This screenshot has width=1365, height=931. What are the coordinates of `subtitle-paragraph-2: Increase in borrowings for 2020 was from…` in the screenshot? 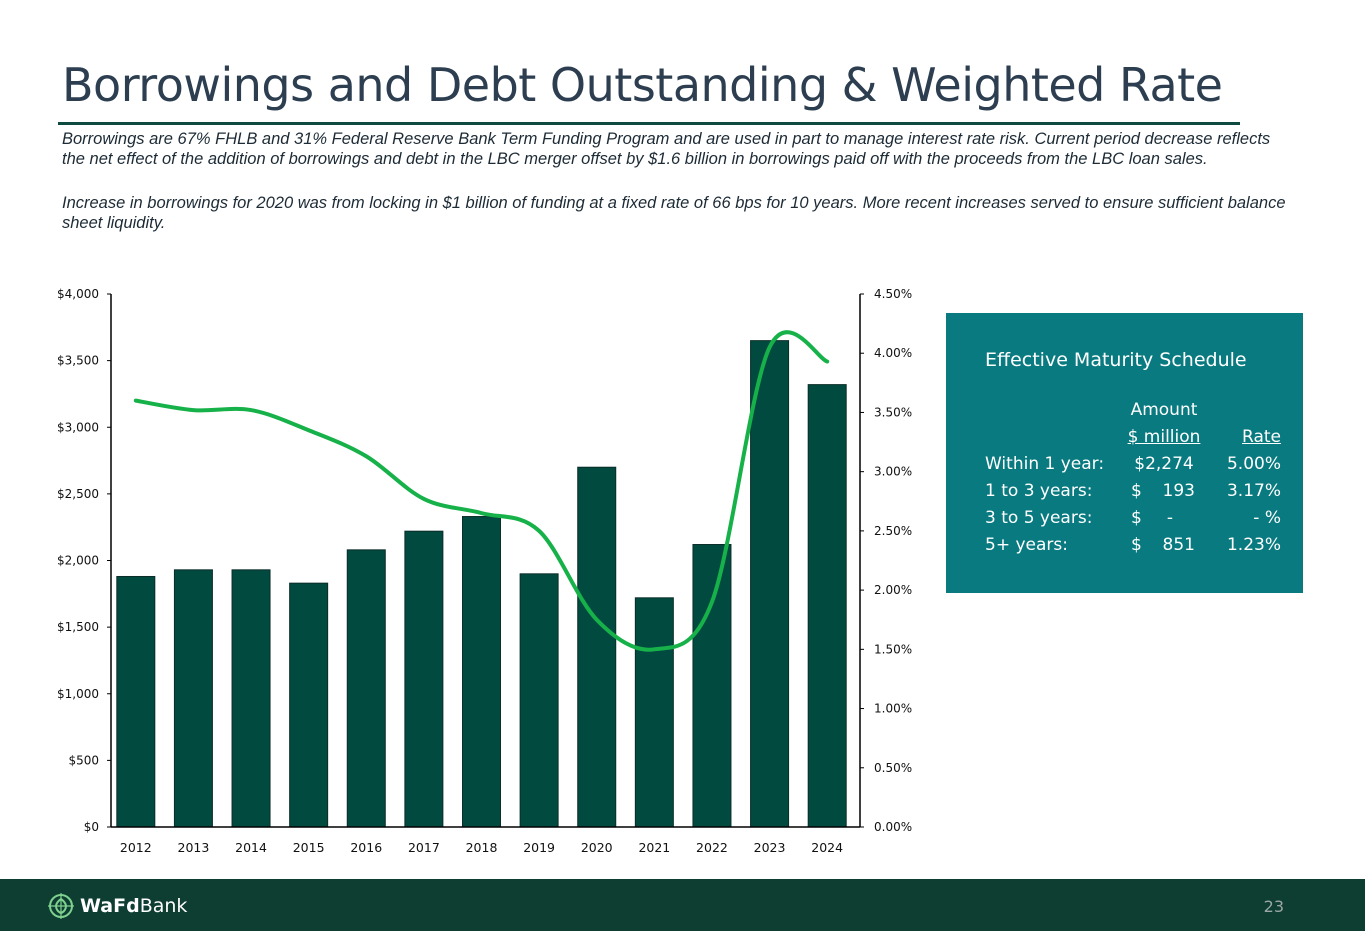 It's located at (674, 213).